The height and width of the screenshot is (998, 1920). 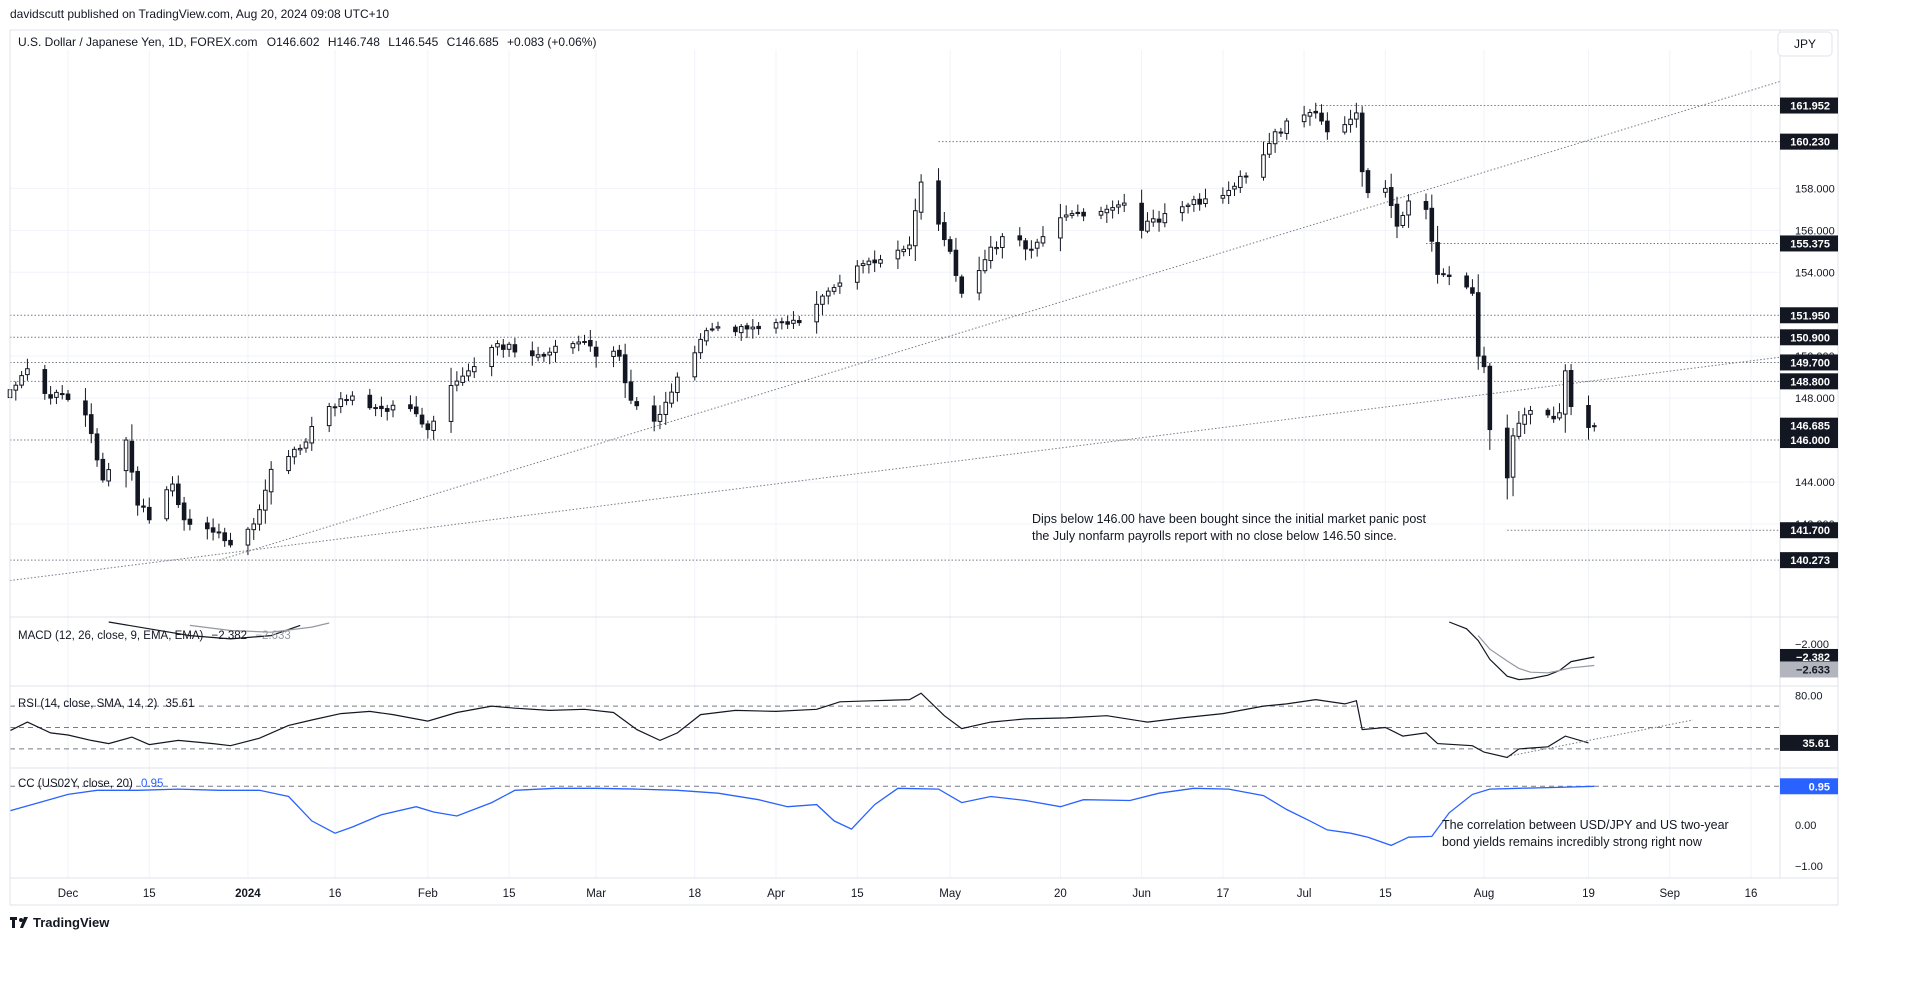 I want to click on tradingview-logo: TradingView, so click(x=60, y=922).